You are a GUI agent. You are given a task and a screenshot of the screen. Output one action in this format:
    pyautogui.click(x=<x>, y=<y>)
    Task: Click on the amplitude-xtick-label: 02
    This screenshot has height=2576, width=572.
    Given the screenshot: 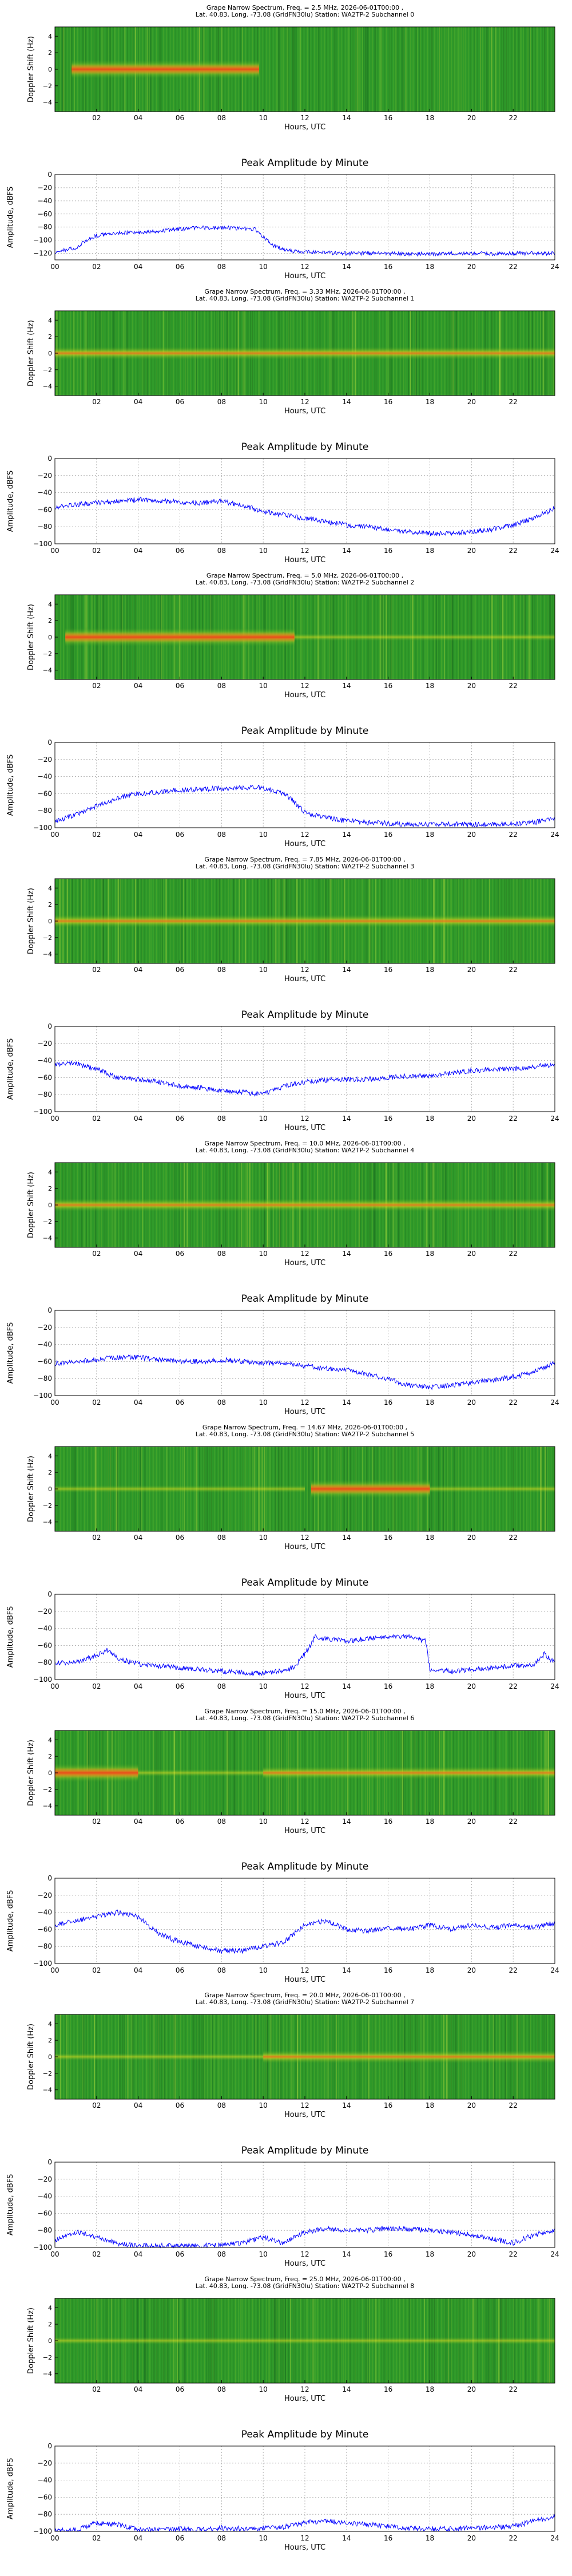 What is the action you would take?
    pyautogui.click(x=96, y=267)
    